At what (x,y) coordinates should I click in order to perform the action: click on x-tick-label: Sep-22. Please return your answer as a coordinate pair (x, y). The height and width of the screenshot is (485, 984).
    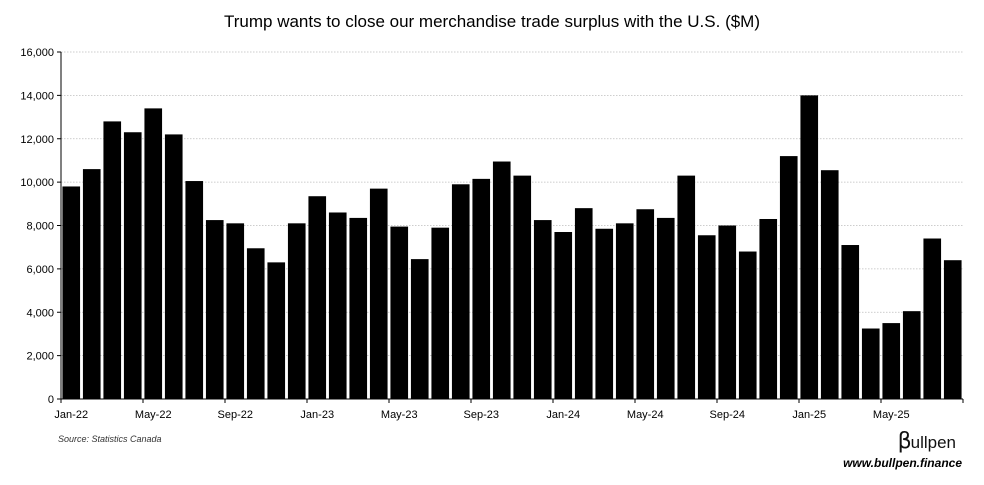
    Looking at the image, I should click on (235, 415).